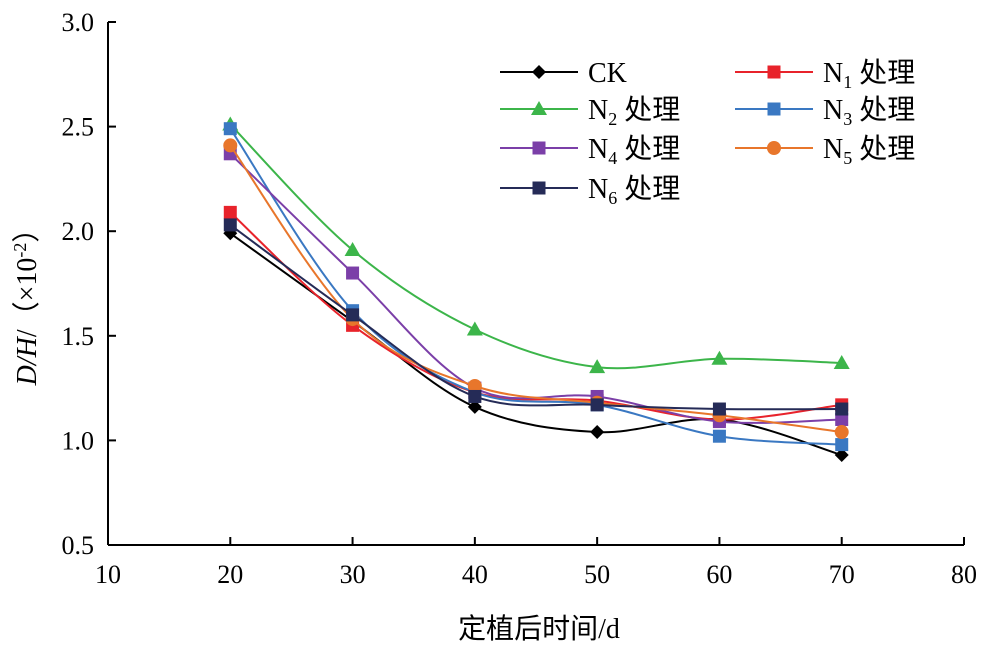 The width and height of the screenshot is (1007, 658). Describe the element at coordinates (475, 574) in the screenshot. I see `x-tick-label: 40` at that location.